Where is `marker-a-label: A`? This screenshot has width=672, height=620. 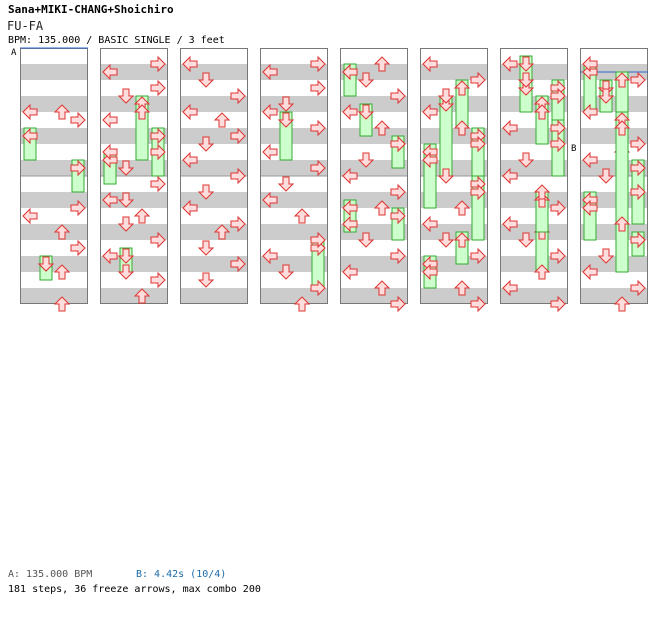 marker-a-label: A is located at coordinates (14, 53).